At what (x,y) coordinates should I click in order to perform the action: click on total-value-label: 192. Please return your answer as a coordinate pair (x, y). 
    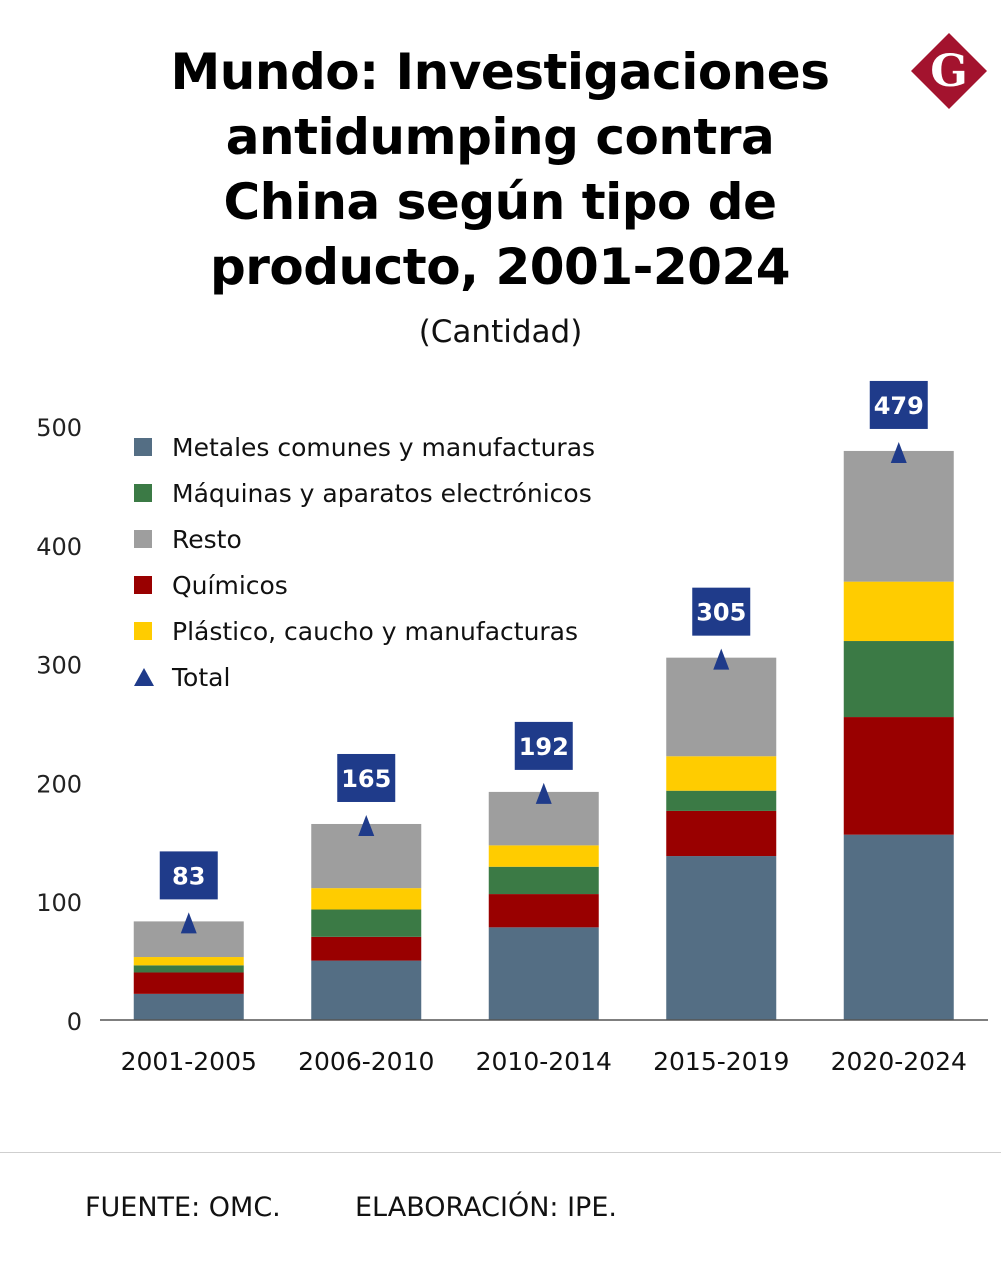
    Looking at the image, I should click on (544, 747).